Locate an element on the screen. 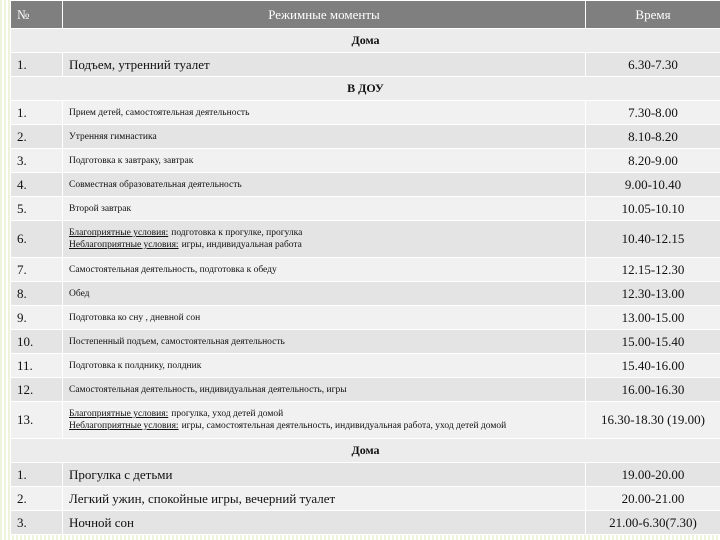 This screenshot has height=540, width=720. row-number: 8. is located at coordinates (36, 293).